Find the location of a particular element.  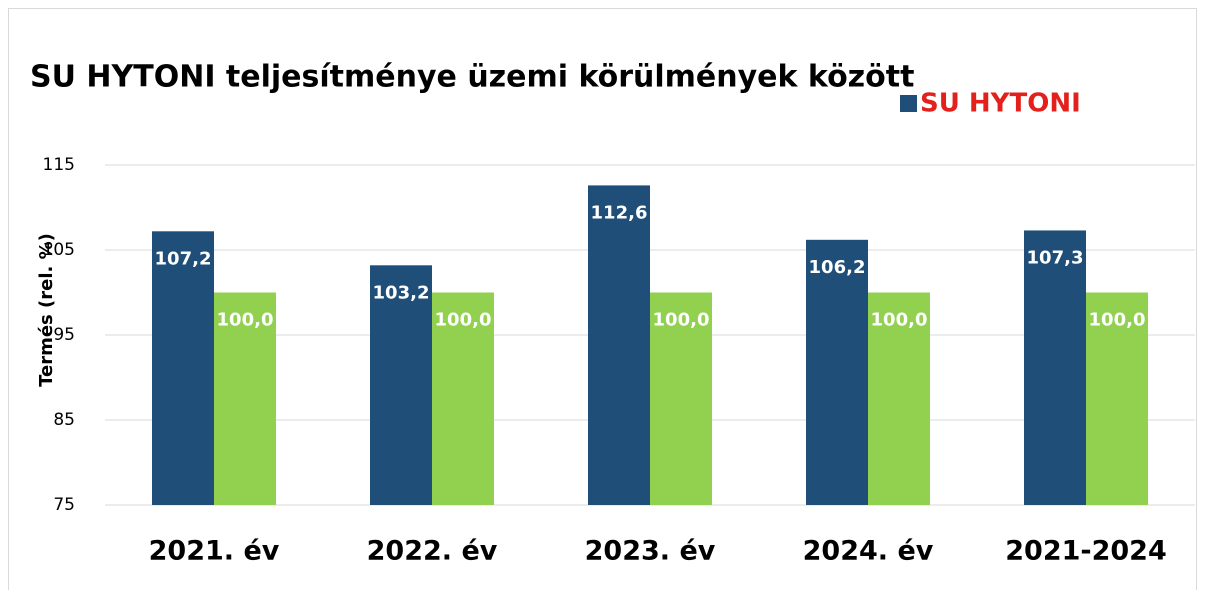

value-label: 106,2 is located at coordinates (837, 267).